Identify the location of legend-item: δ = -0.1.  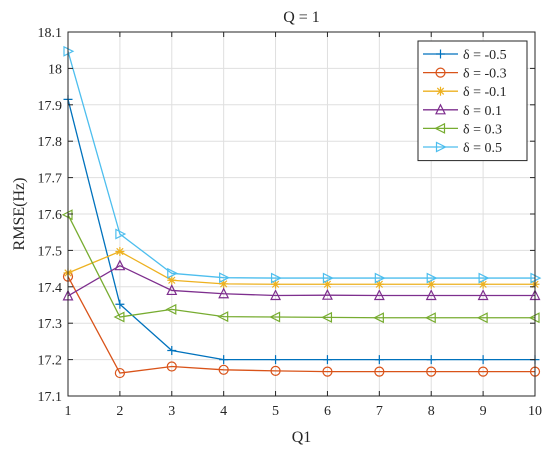
(465, 92).